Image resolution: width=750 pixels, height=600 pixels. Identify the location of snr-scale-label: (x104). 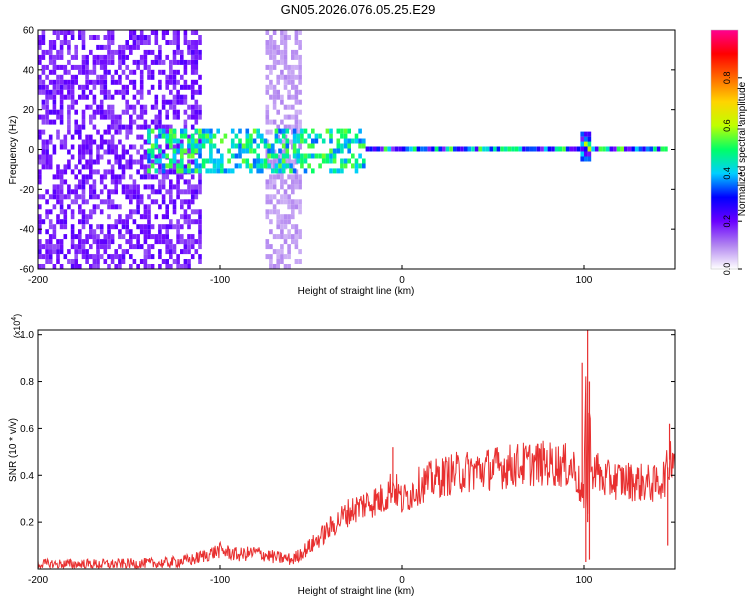
(16, 326).